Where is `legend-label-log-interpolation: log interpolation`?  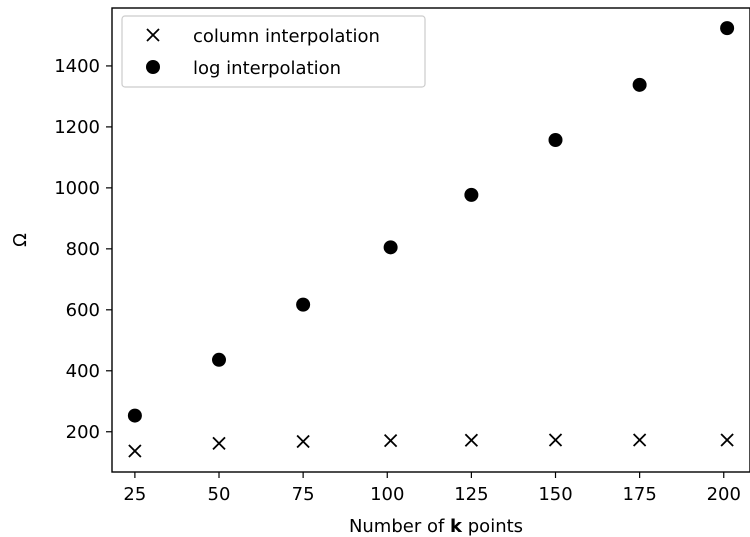 legend-label-log-interpolation: log interpolation is located at coordinates (267, 68).